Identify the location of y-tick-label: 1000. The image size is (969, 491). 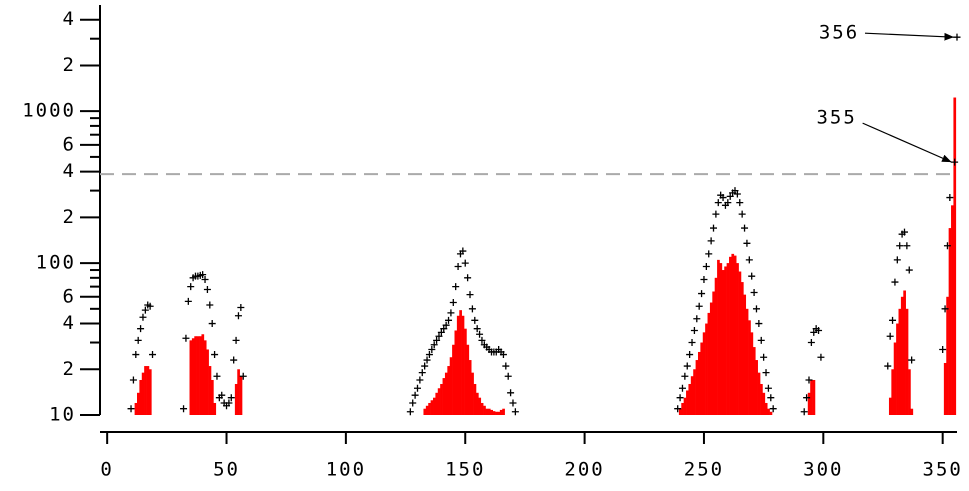
(49, 111).